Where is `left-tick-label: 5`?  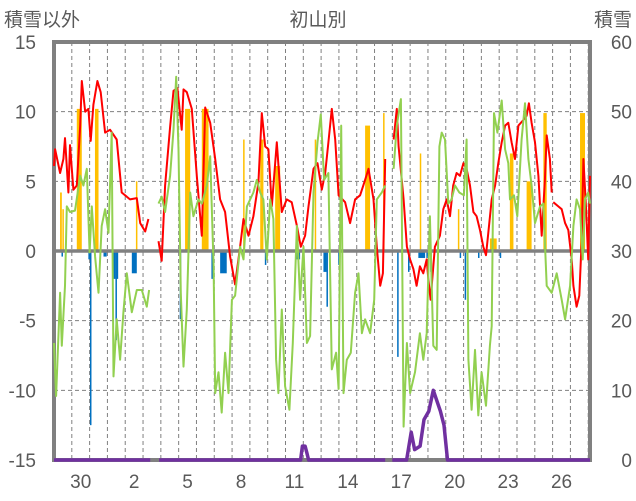 left-tick-label: 5 is located at coordinates (30, 182).